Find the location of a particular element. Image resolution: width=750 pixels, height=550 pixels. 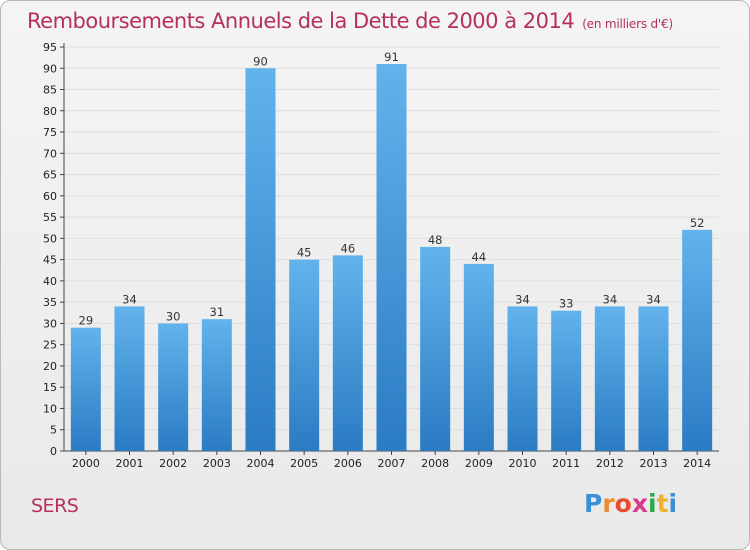

y-tick-label: 90 is located at coordinates (50, 68).